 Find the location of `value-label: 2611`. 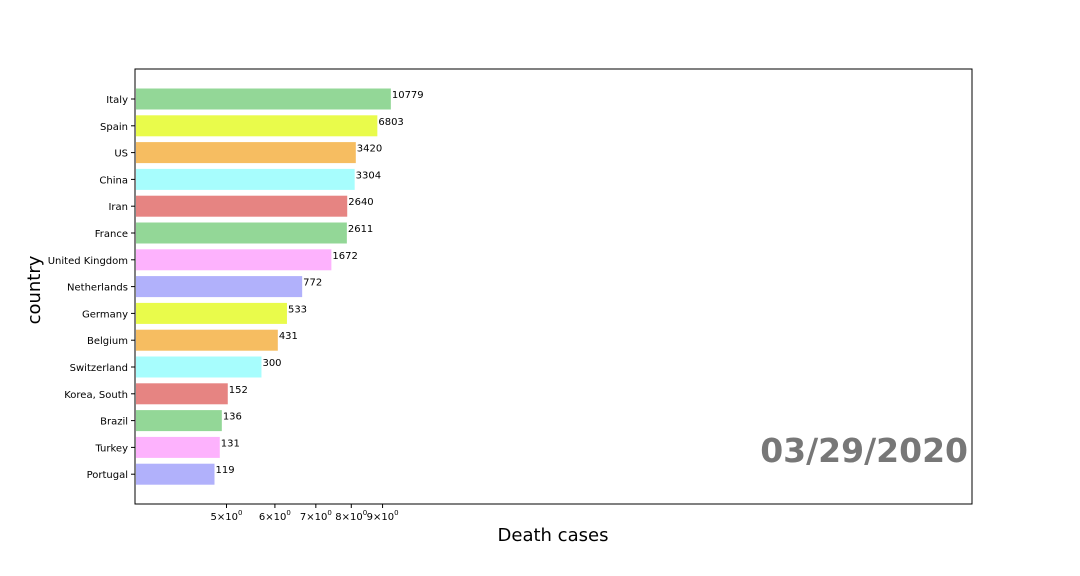

value-label: 2611 is located at coordinates (360, 229).